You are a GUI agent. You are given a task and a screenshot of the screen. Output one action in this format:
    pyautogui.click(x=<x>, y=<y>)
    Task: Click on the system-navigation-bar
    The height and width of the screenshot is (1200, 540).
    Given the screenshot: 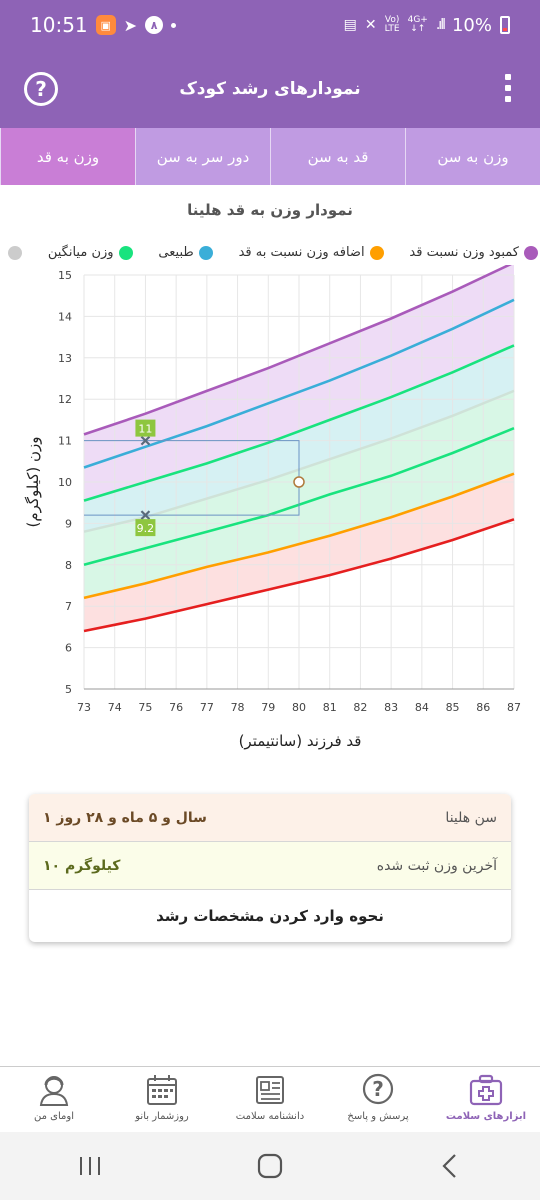 What is the action you would take?
    pyautogui.click(x=270, y=1166)
    